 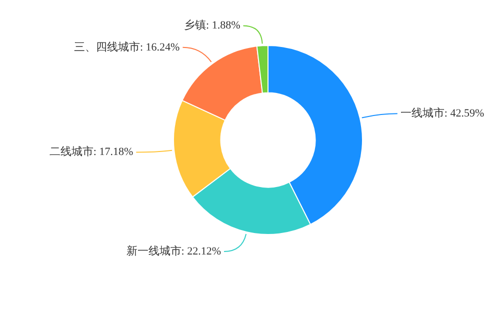 What do you see at coordinates (127, 47) in the screenshot?
I see `slice-label: 三、四线城市: 16.24%` at bounding box center [127, 47].